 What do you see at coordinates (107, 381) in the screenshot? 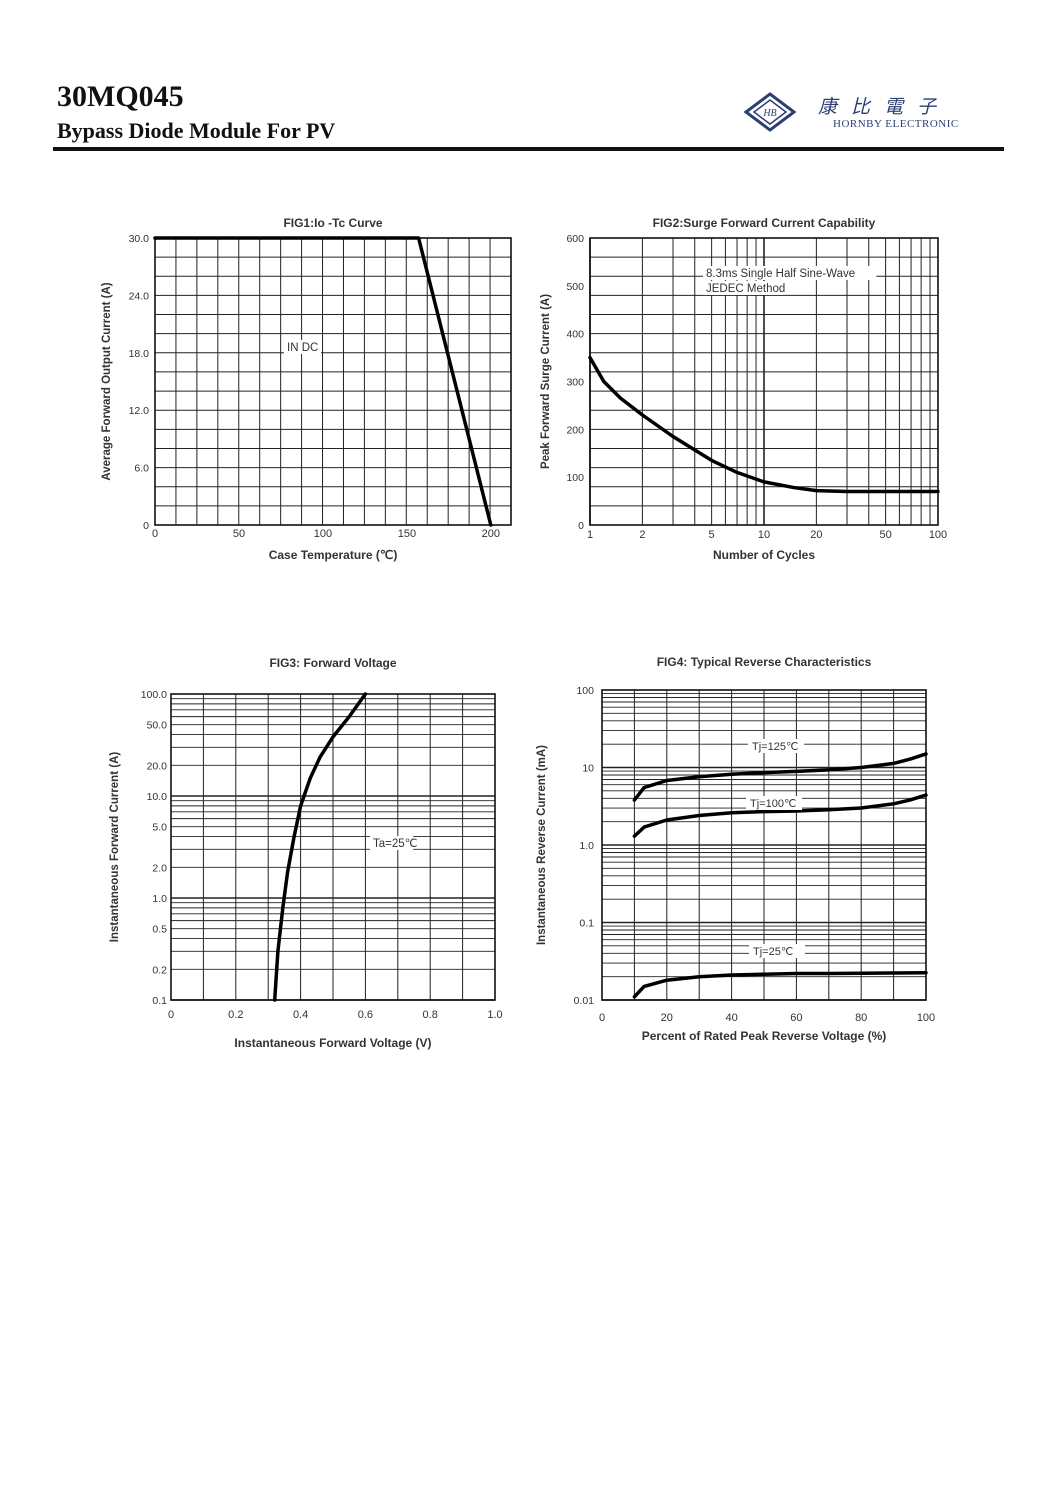
I see `fig1-y-axis-label: Average Forward Output Current (A)` at bounding box center [107, 381].